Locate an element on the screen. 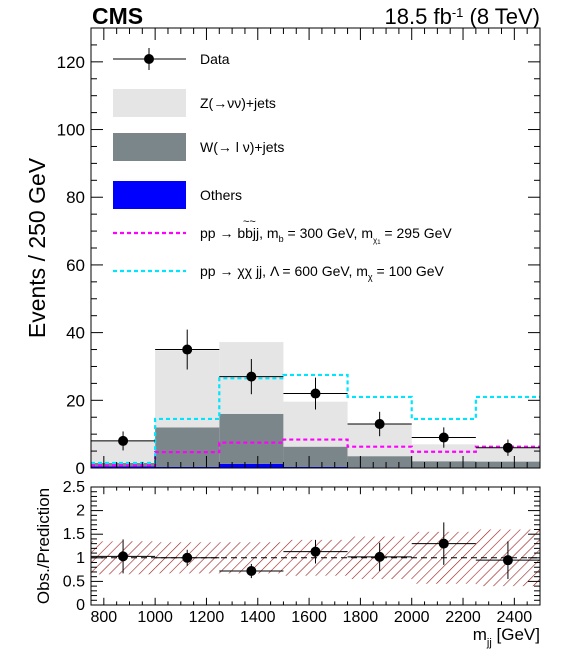  ratio-points is located at coordinates (315, 551).